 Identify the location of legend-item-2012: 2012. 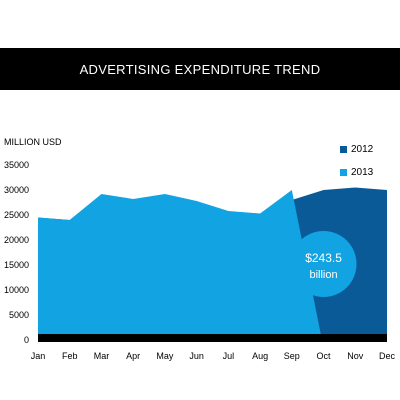
(356, 149).